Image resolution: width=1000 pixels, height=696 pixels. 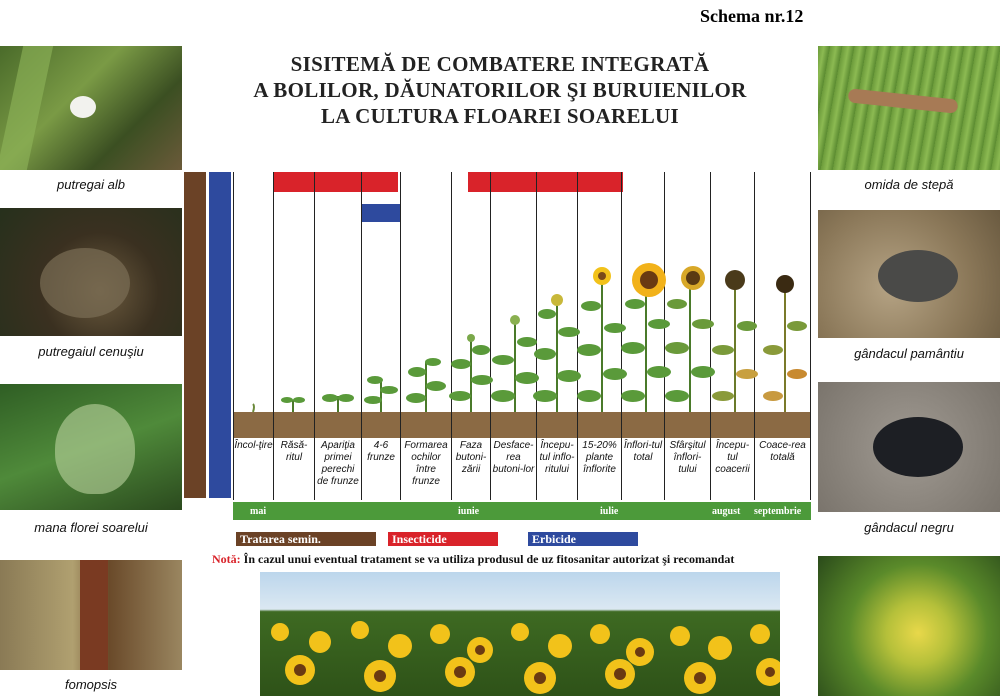 I want to click on schema-number: Schema nr.12, so click(x=752, y=16).